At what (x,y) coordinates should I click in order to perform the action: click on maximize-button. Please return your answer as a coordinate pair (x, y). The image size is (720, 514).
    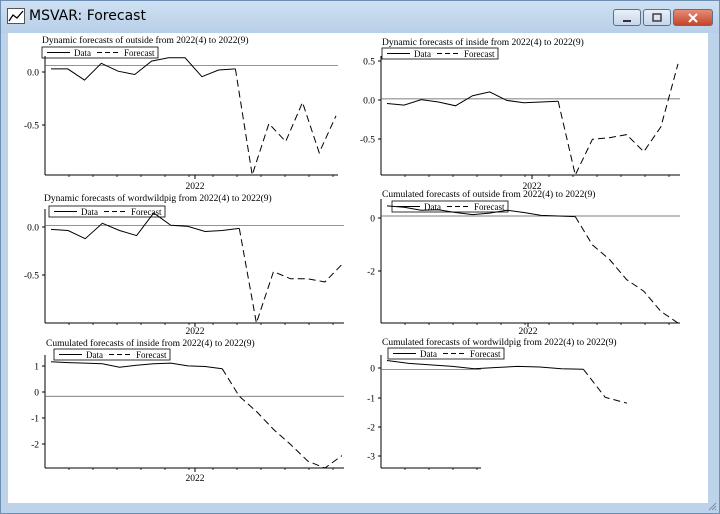
    Looking at the image, I should click on (657, 17).